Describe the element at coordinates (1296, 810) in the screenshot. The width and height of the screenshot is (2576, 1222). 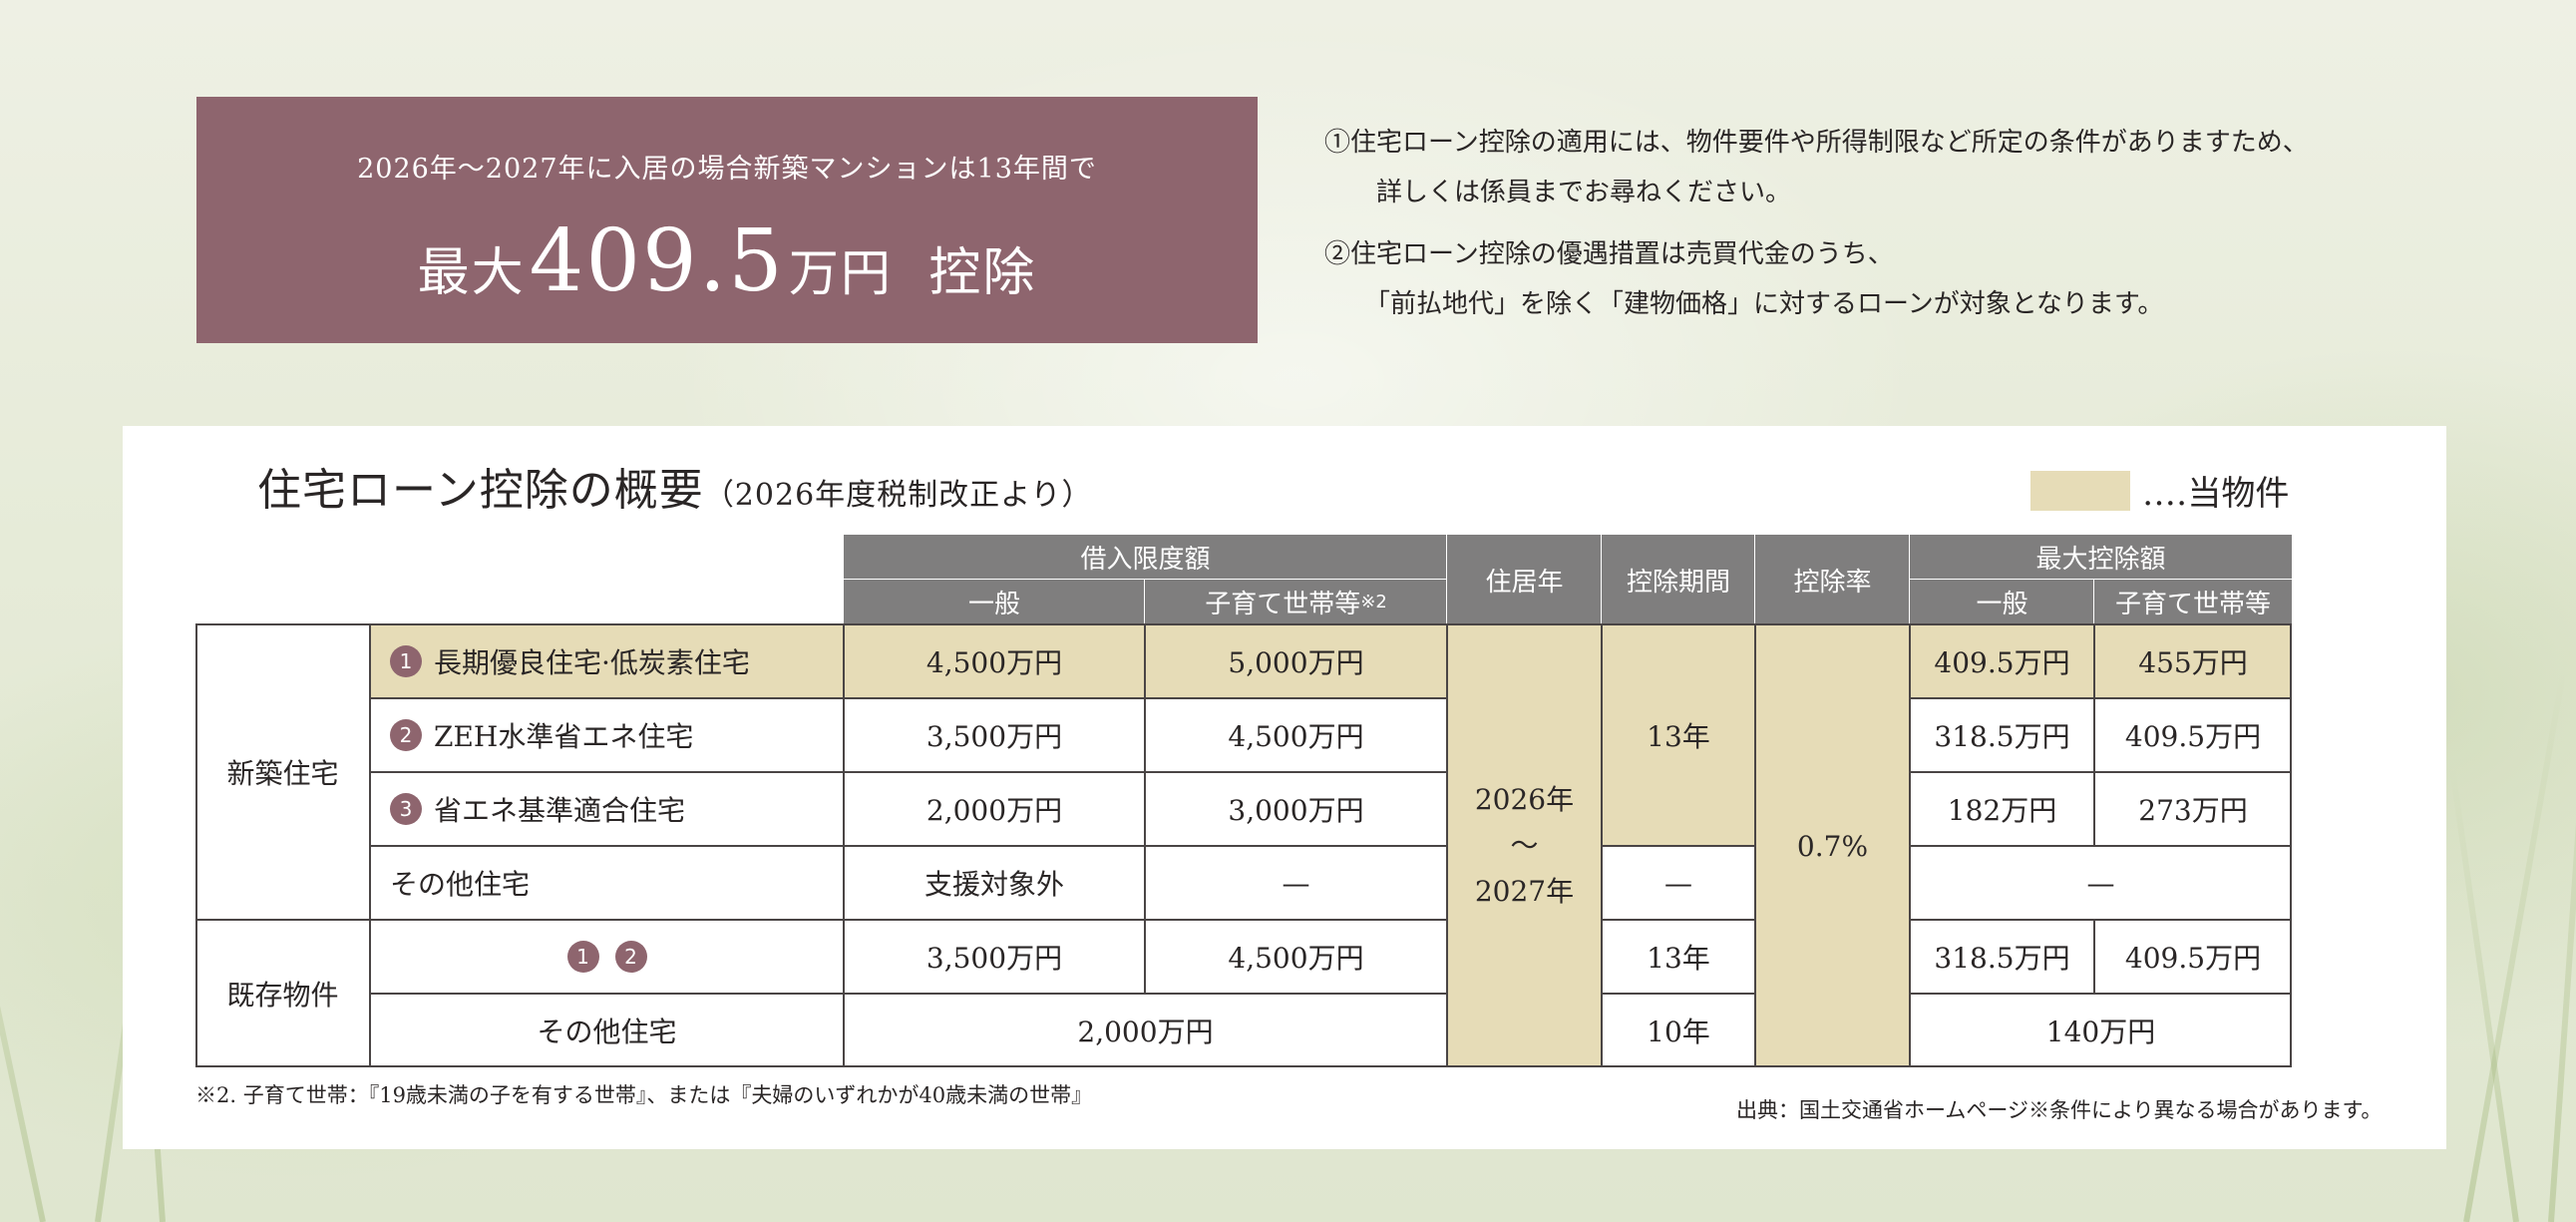
I see `row-3-child: 3,000万円` at that location.